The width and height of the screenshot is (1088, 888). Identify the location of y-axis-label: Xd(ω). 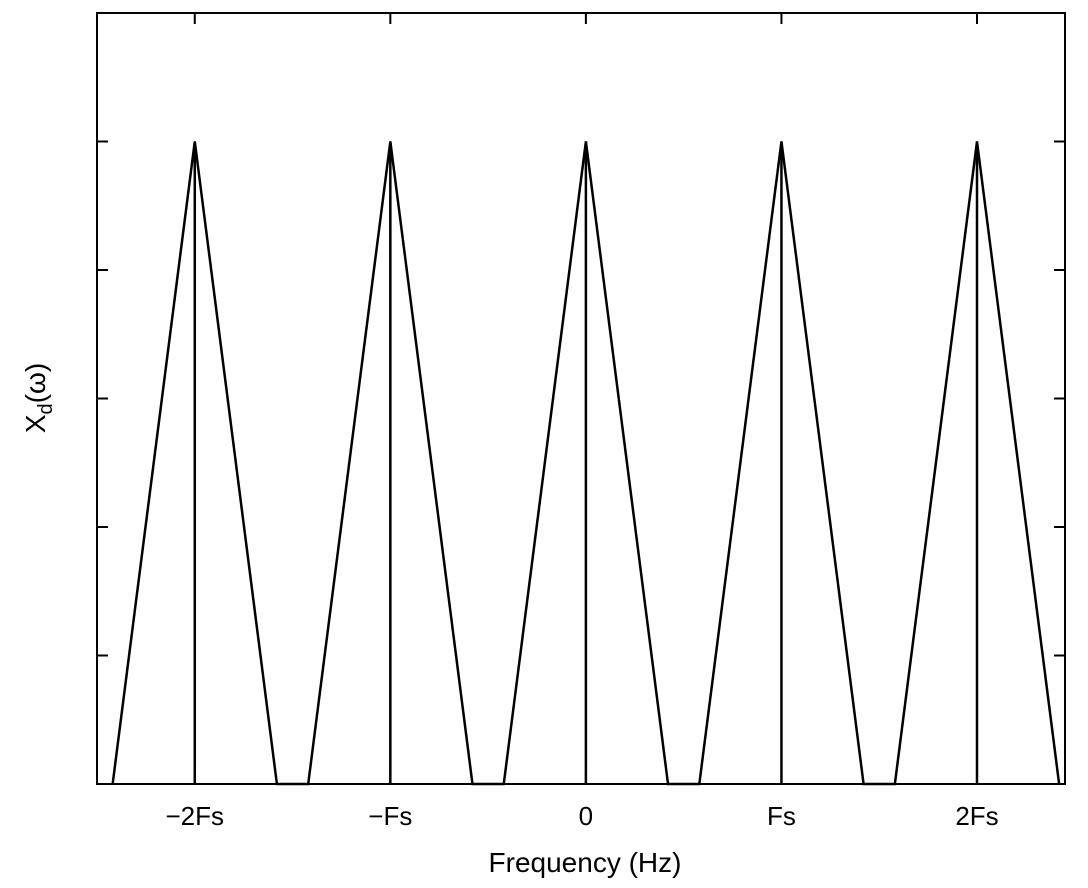
(38, 398).